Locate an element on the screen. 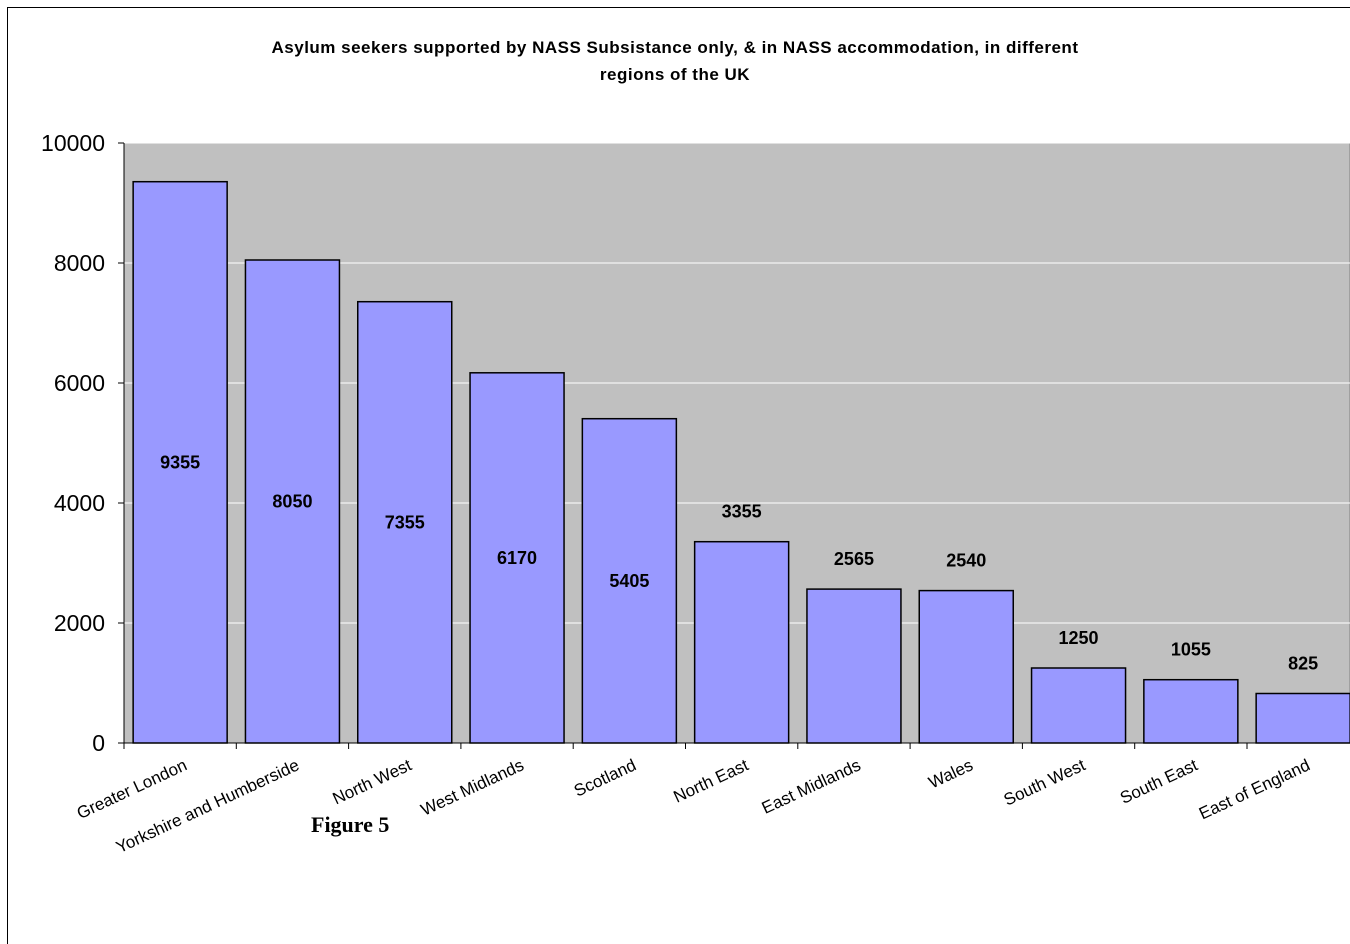  data-label: 825 is located at coordinates (1303, 664).